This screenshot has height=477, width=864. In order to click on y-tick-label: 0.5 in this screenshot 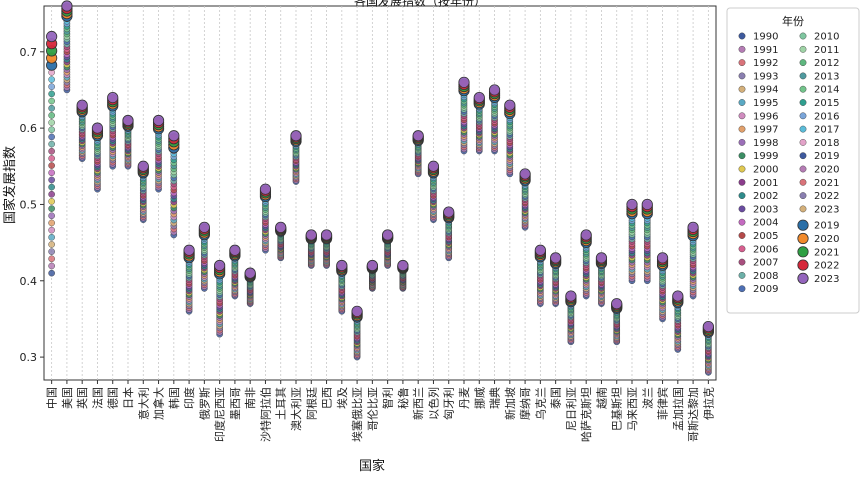, I will do `click(29, 204)`.